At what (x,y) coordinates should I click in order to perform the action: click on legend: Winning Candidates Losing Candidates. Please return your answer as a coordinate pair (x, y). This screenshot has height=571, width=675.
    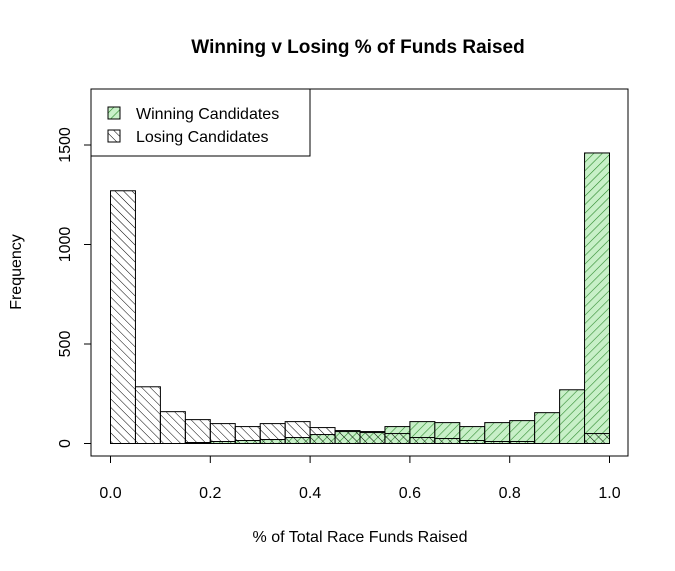
    Looking at the image, I should click on (200, 122).